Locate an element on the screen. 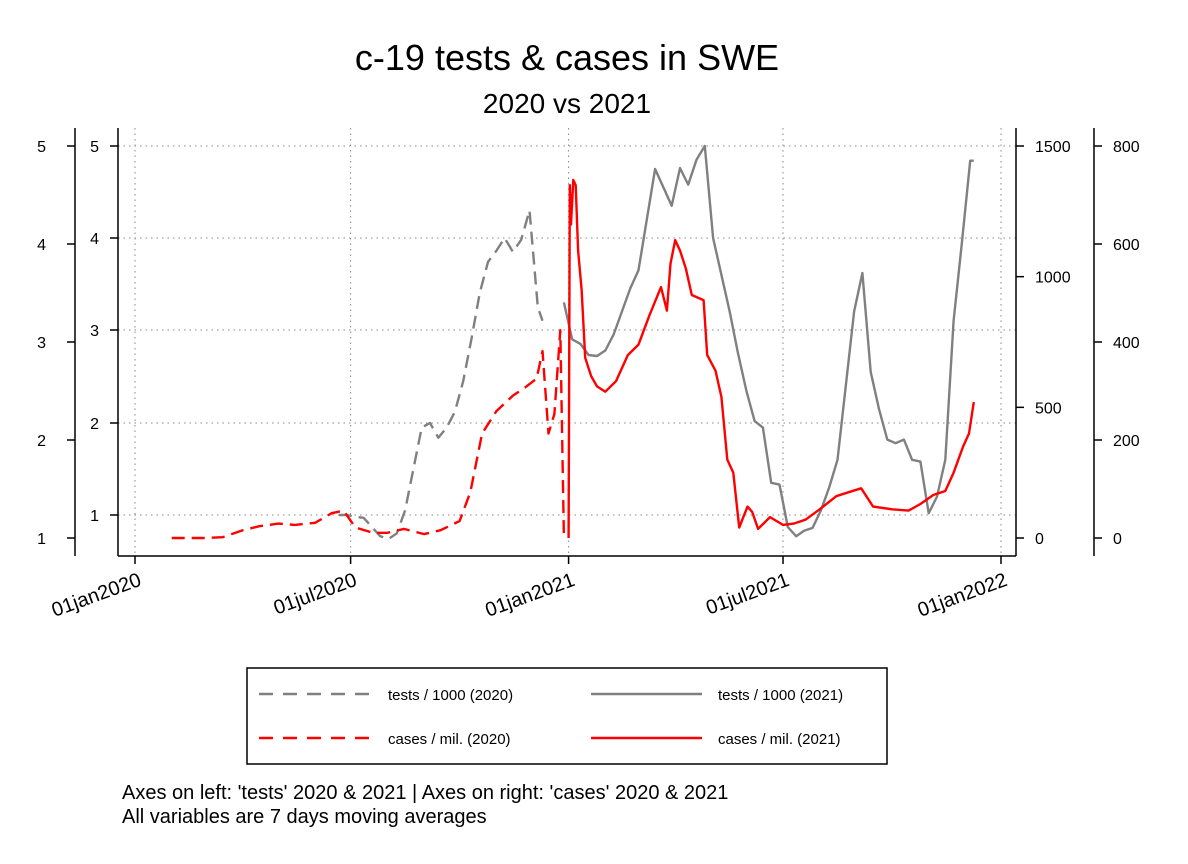 The width and height of the screenshot is (1188, 864). tick-label-right-inner: 0 is located at coordinates (1039, 539).